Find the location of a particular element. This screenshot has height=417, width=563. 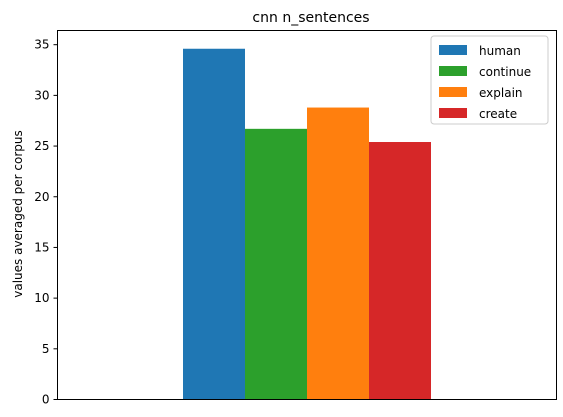

legend-swatch-explain is located at coordinates (453, 92).